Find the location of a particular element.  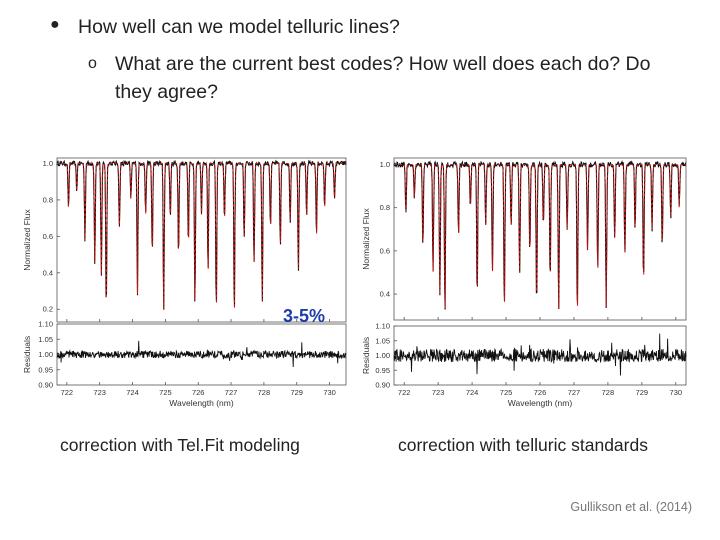

bullet-circle-icon: o is located at coordinates (92, 63).